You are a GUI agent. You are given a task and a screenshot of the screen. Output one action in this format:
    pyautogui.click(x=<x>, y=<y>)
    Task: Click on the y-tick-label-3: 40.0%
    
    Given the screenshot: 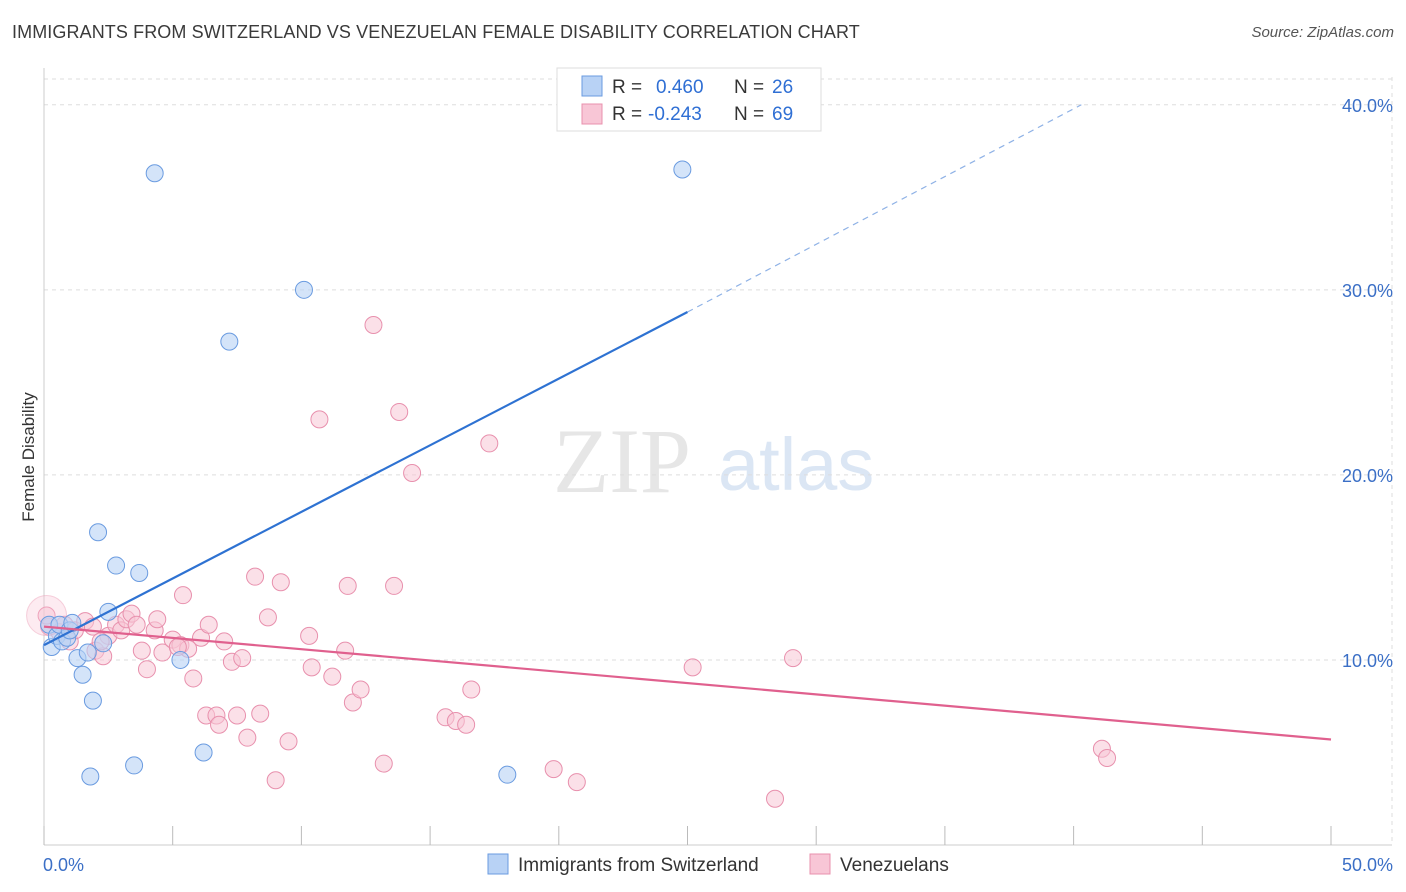 What is the action you would take?
    pyautogui.click(x=1367, y=106)
    